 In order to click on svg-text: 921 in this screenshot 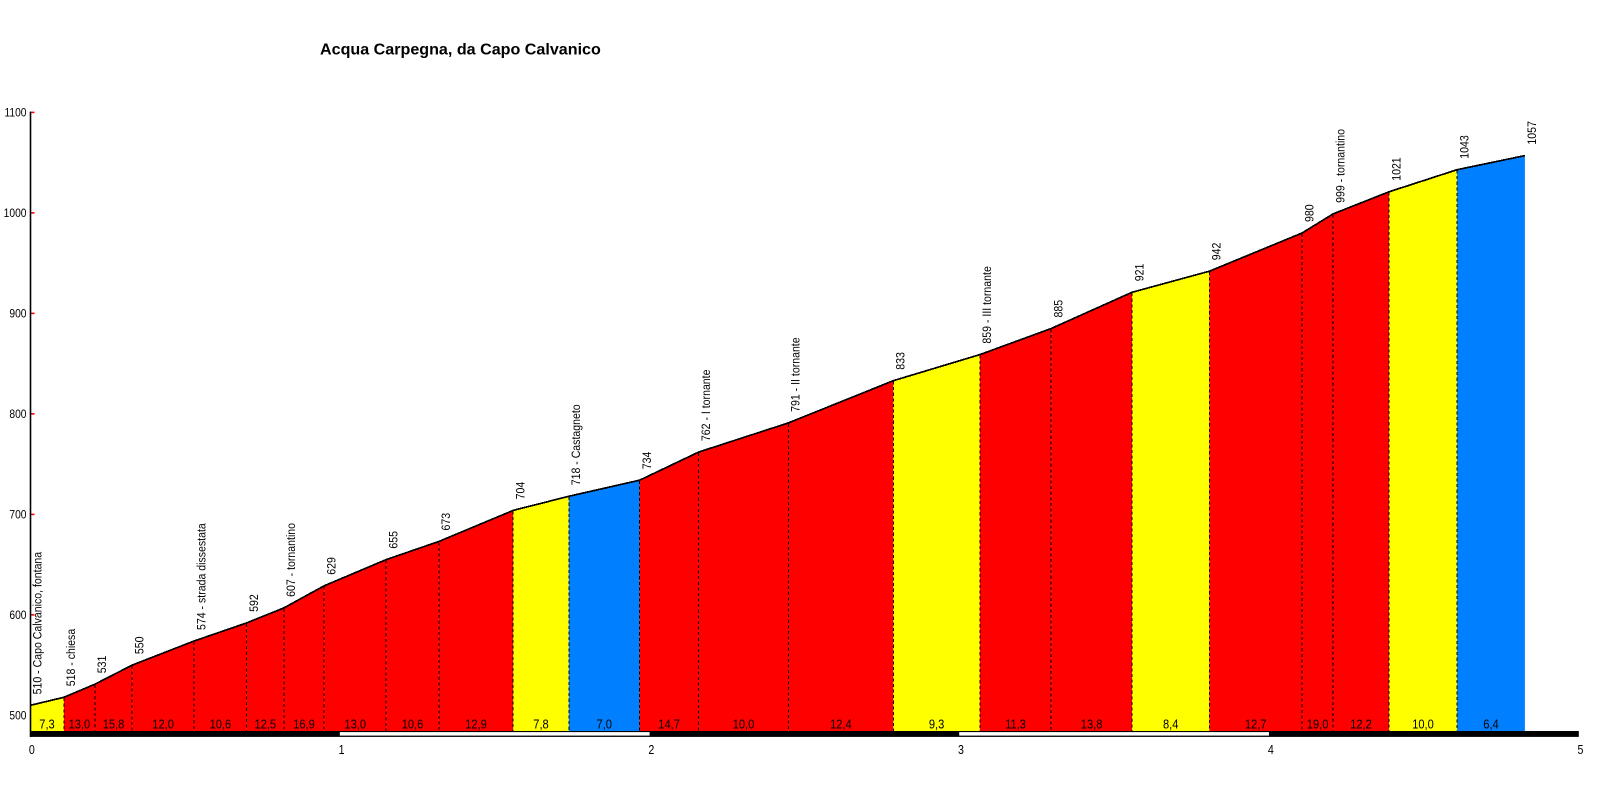, I will do `click(1140, 273)`.